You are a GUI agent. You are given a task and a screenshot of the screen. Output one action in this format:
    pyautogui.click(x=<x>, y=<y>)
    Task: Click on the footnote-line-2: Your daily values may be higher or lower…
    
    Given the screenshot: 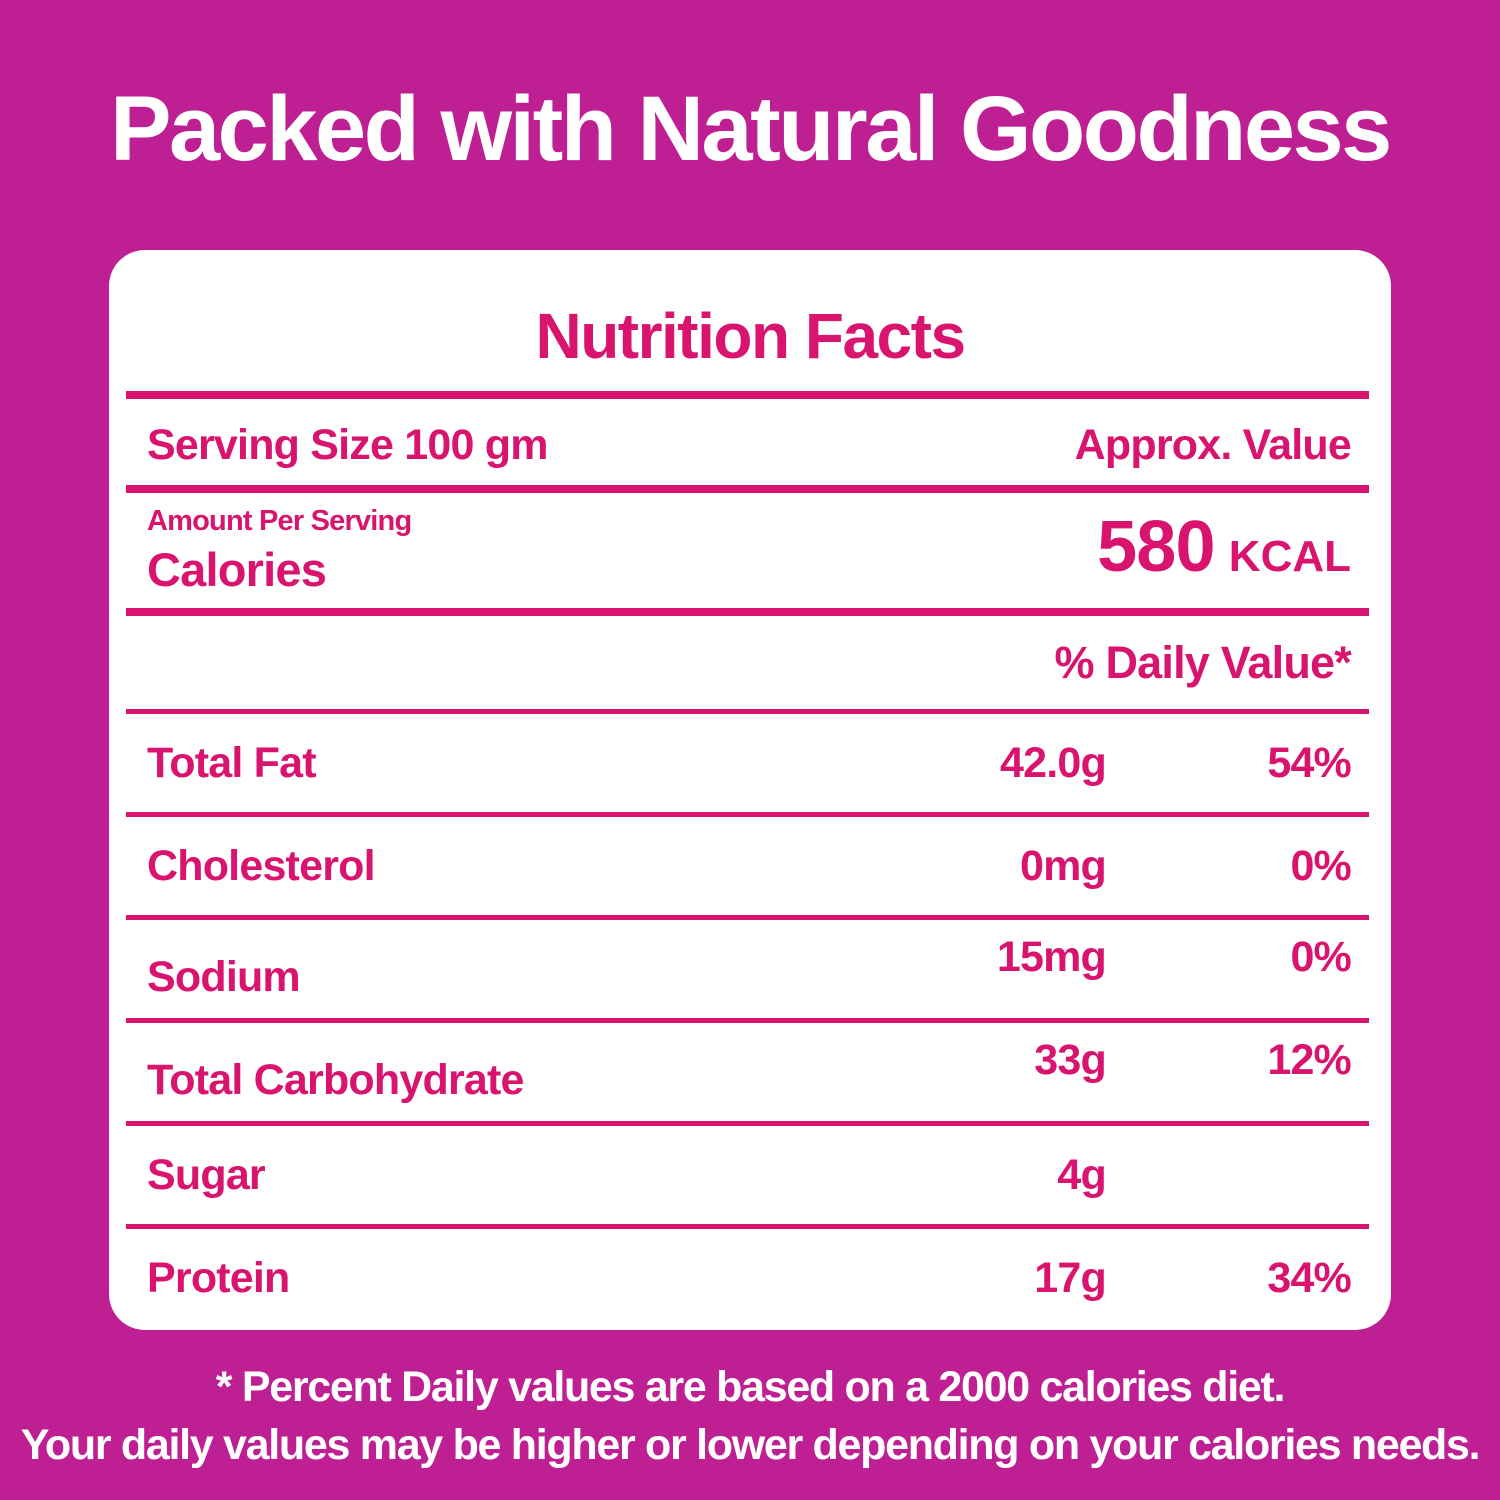 What is the action you would take?
    pyautogui.click(x=750, y=1445)
    